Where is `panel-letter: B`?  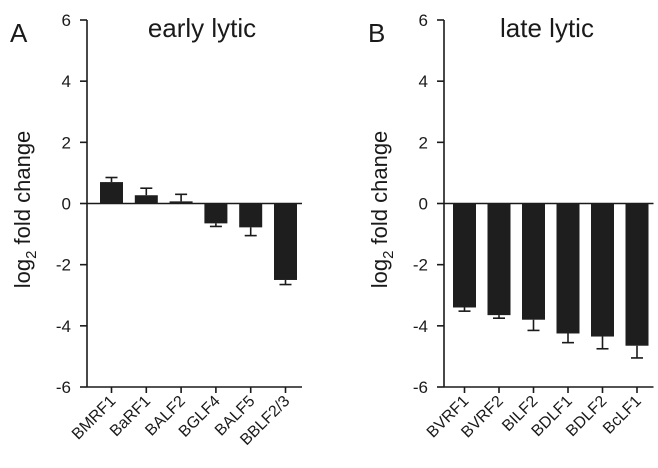
panel-letter: B is located at coordinates (376, 33).